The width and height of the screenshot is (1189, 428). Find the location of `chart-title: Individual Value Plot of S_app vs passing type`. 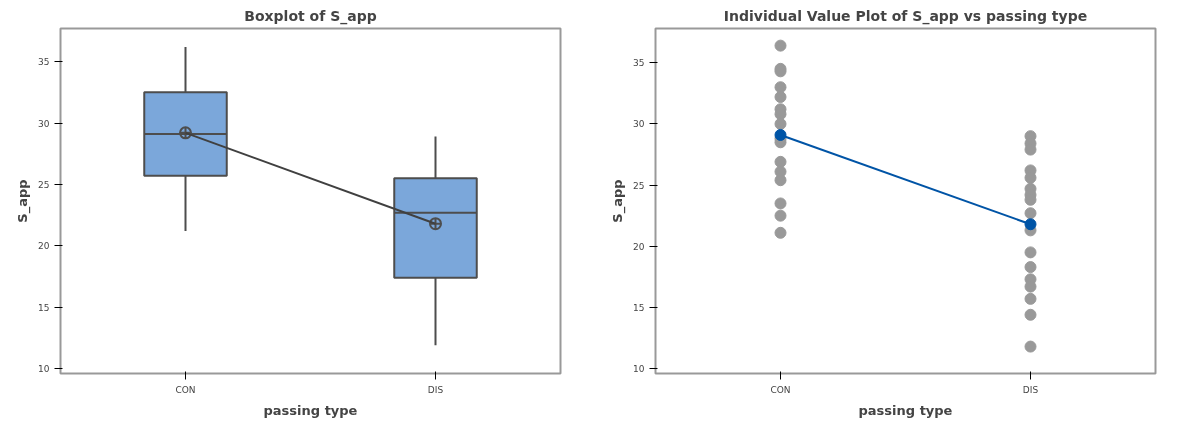

chart-title: Individual Value Plot of S_app vs passing type is located at coordinates (905, 16).